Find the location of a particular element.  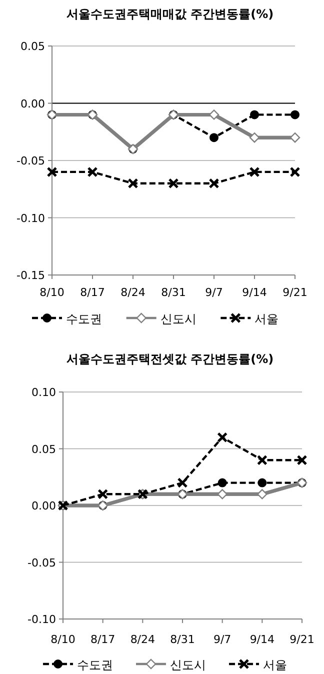

y-tick-label: -0.15 is located at coordinates (30, 275).